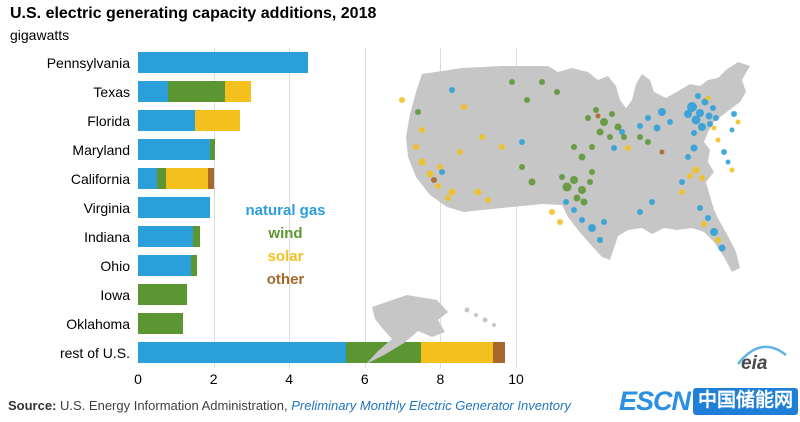 The image size is (800, 422). I want to click on bar-row: Texas, so click(262, 91).